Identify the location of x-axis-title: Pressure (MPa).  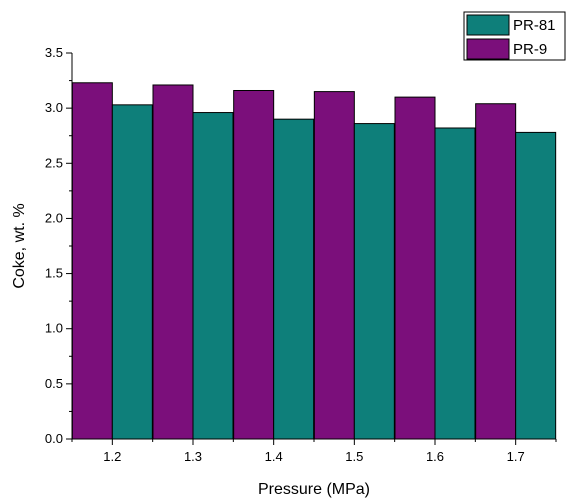
(314, 489).